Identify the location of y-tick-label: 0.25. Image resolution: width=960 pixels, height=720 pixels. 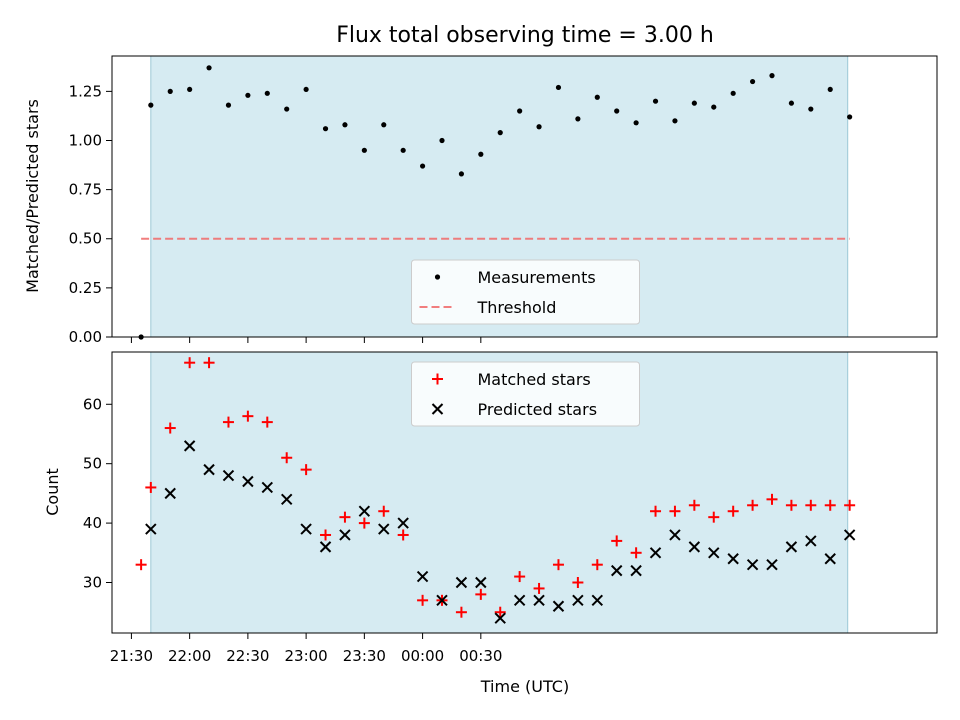
(85, 288).